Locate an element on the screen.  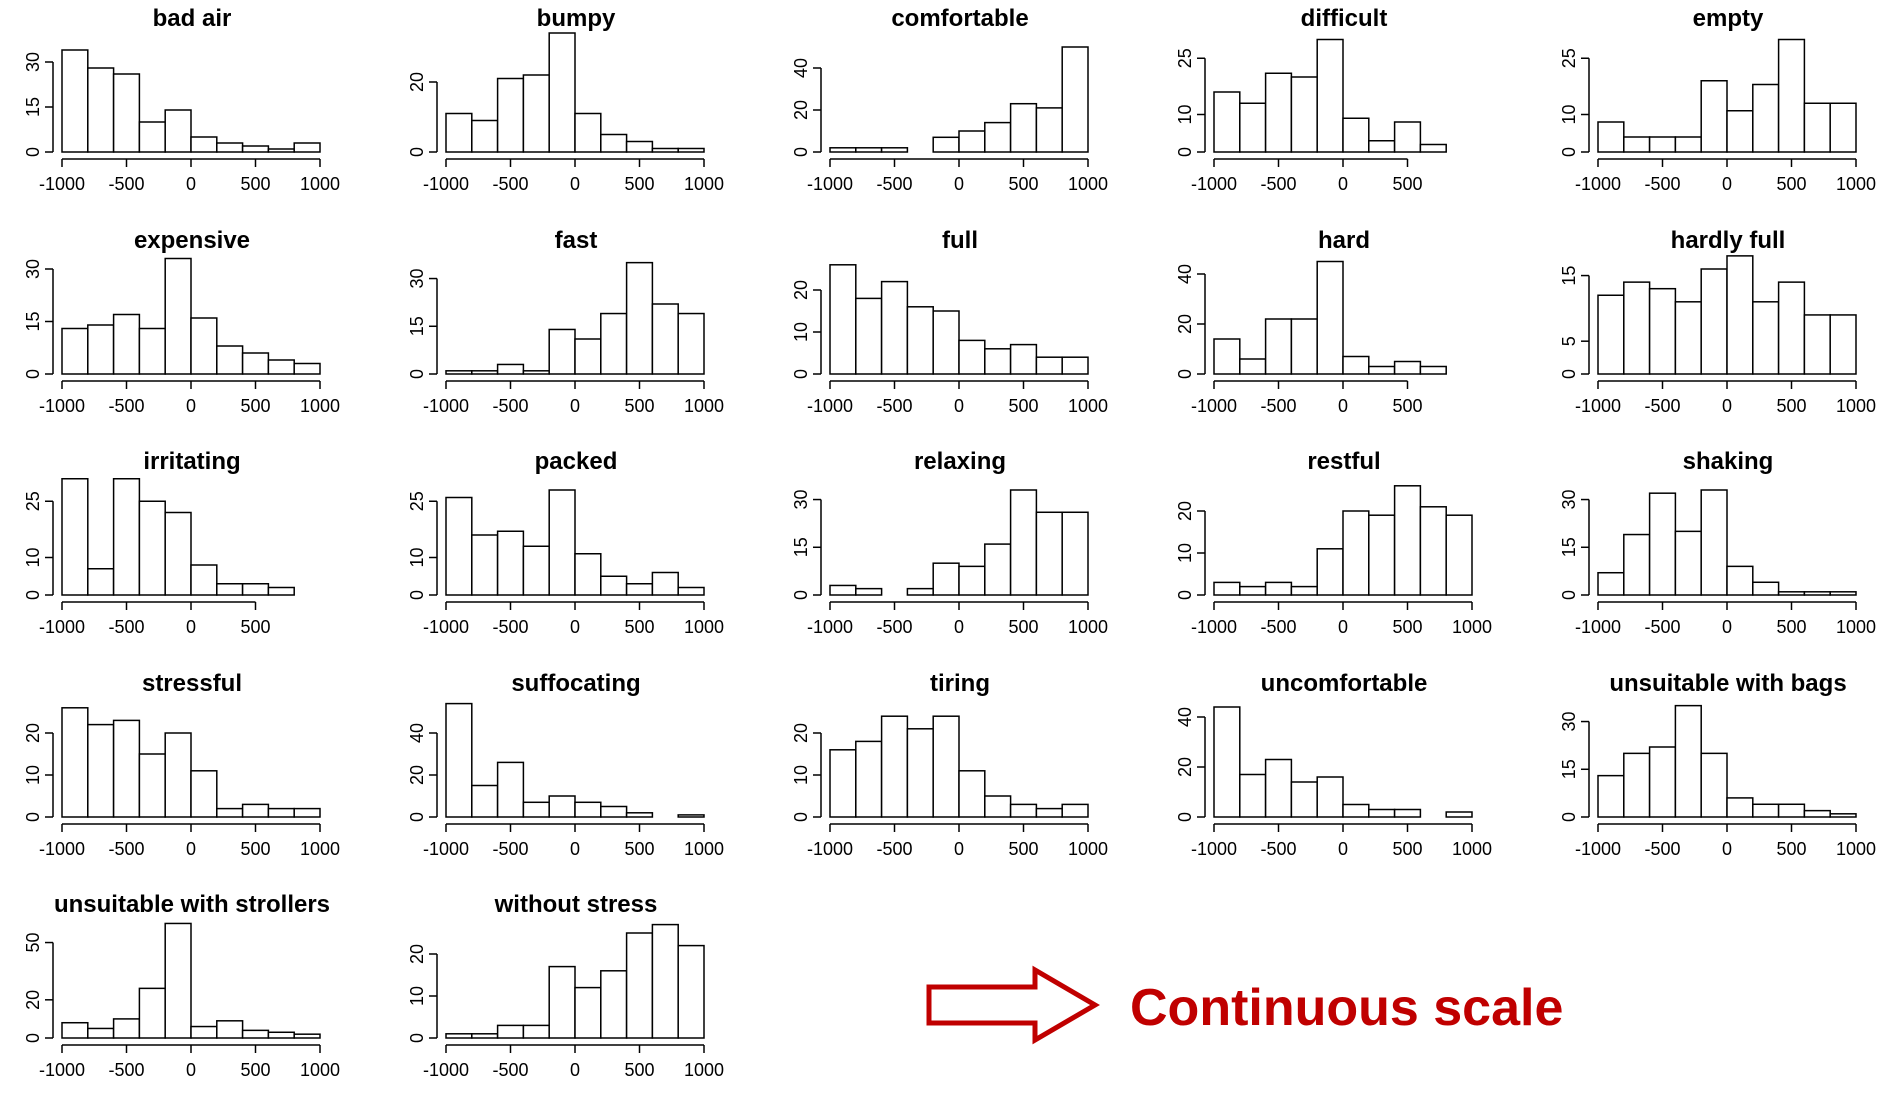
panel-title: difficult is located at coordinates (1344, 18).